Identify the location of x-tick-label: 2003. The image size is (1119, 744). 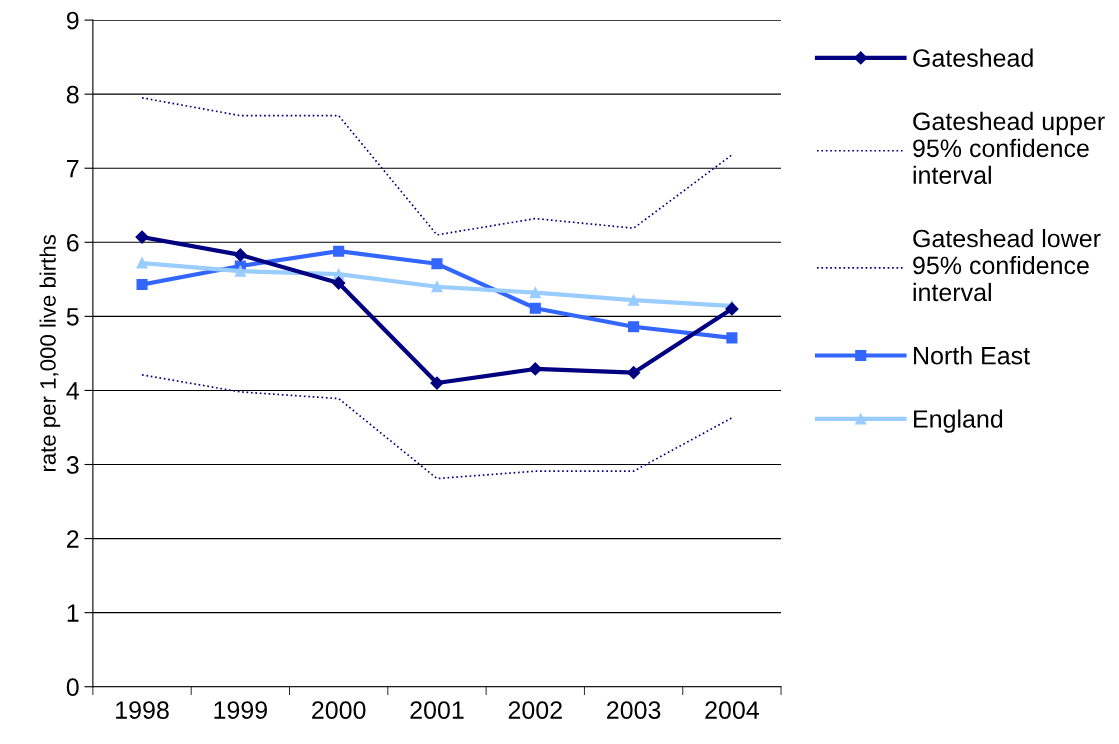
(634, 710).